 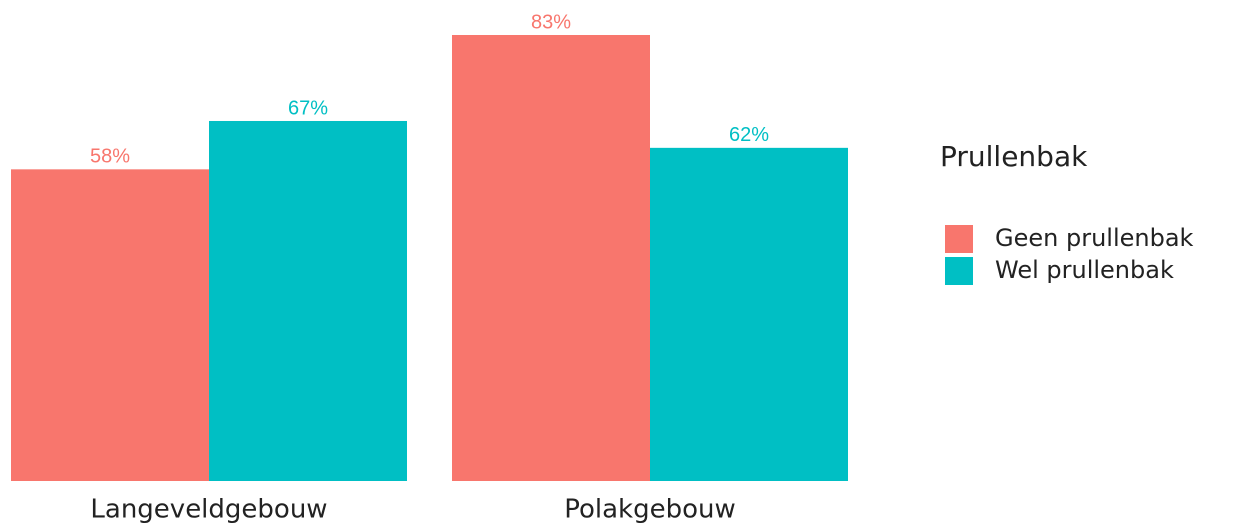 What do you see at coordinates (749, 135) in the screenshot?
I see `value-label: 62%` at bounding box center [749, 135].